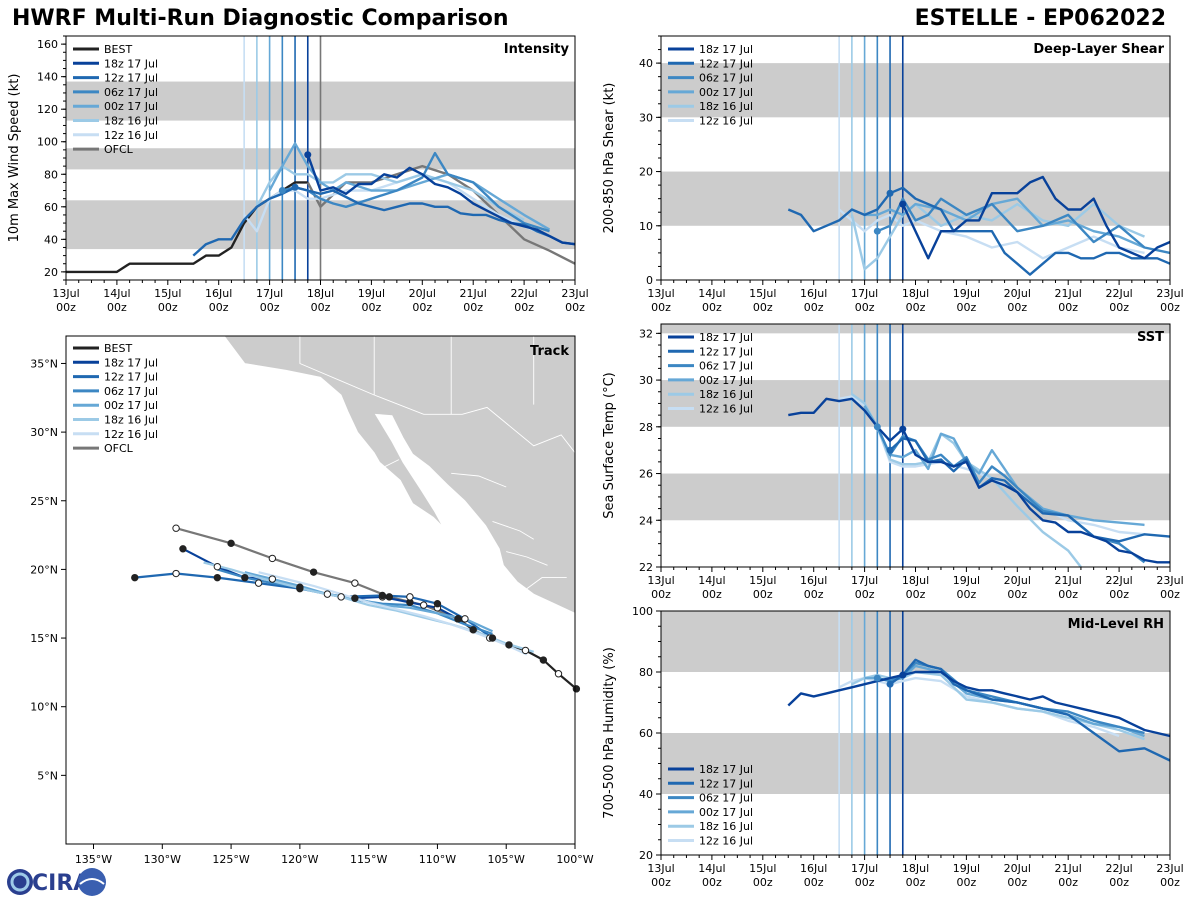  Describe the element at coordinates (726, 121) in the screenshot. I see `shear-legend-label-12z-16-jul: 12z 16 Jul` at that location.